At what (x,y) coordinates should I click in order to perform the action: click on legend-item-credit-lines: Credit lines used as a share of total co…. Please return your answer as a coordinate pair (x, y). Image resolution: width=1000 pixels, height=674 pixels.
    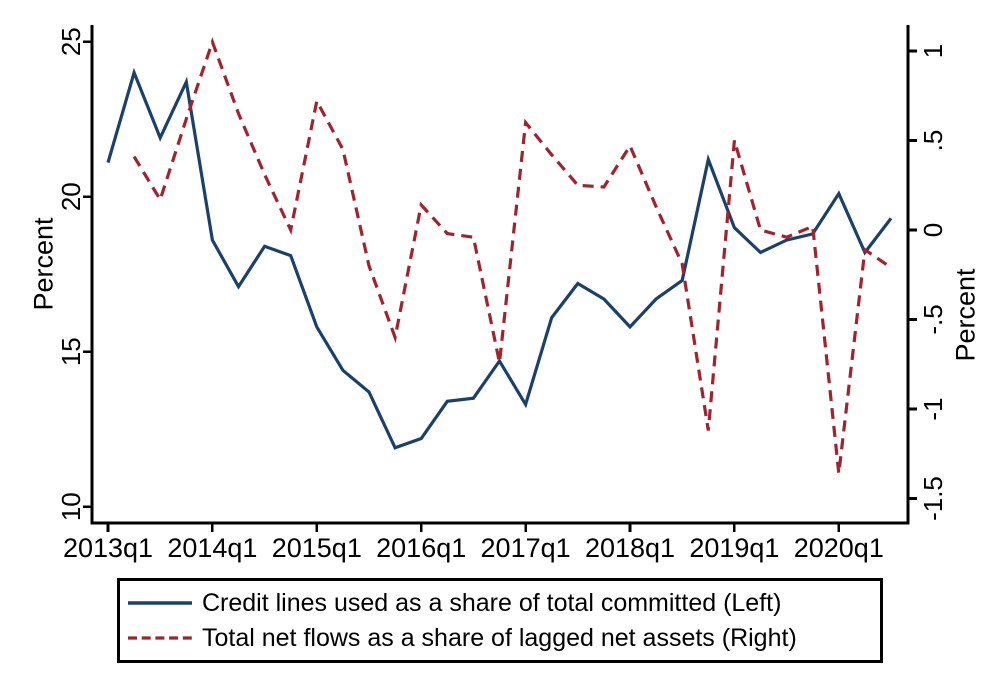
    Looking at the image, I should click on (503, 603).